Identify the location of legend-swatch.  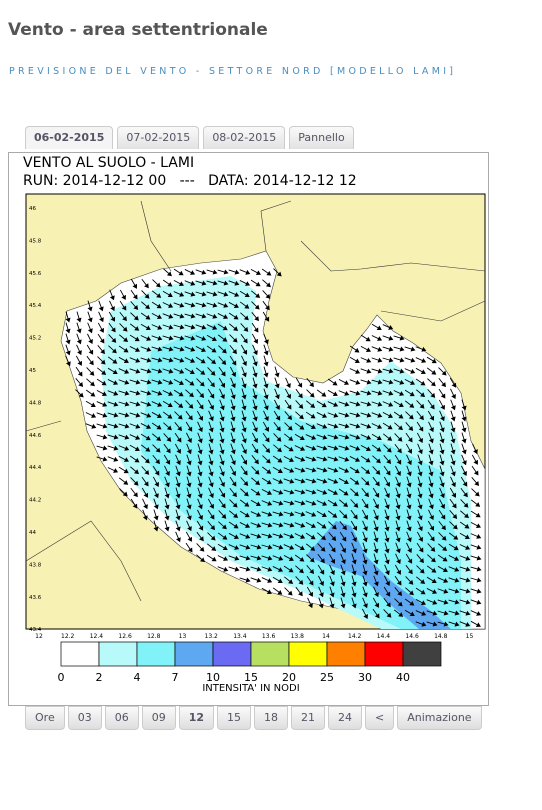
(232, 654).